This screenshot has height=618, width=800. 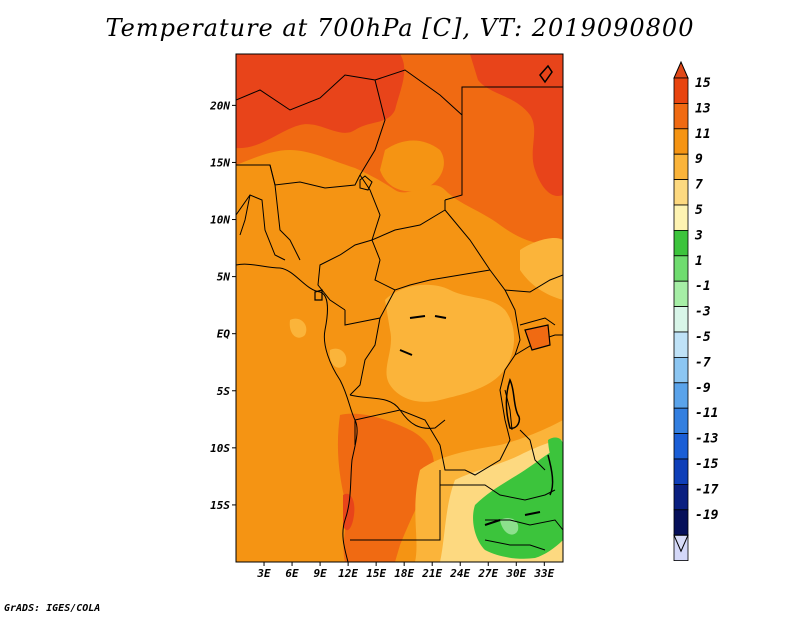 I want to click on colorbar-label: 9, so click(x=699, y=159).